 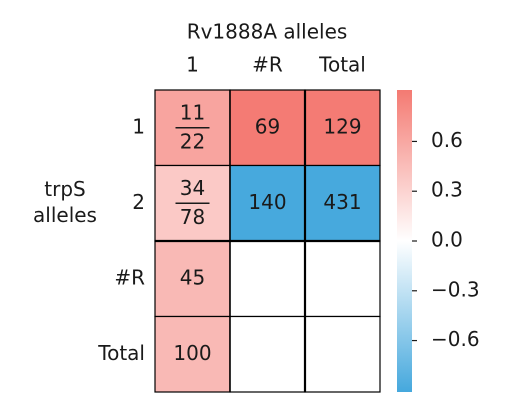 What do you see at coordinates (404, 241) in the screenshot?
I see `colorbar` at bounding box center [404, 241].